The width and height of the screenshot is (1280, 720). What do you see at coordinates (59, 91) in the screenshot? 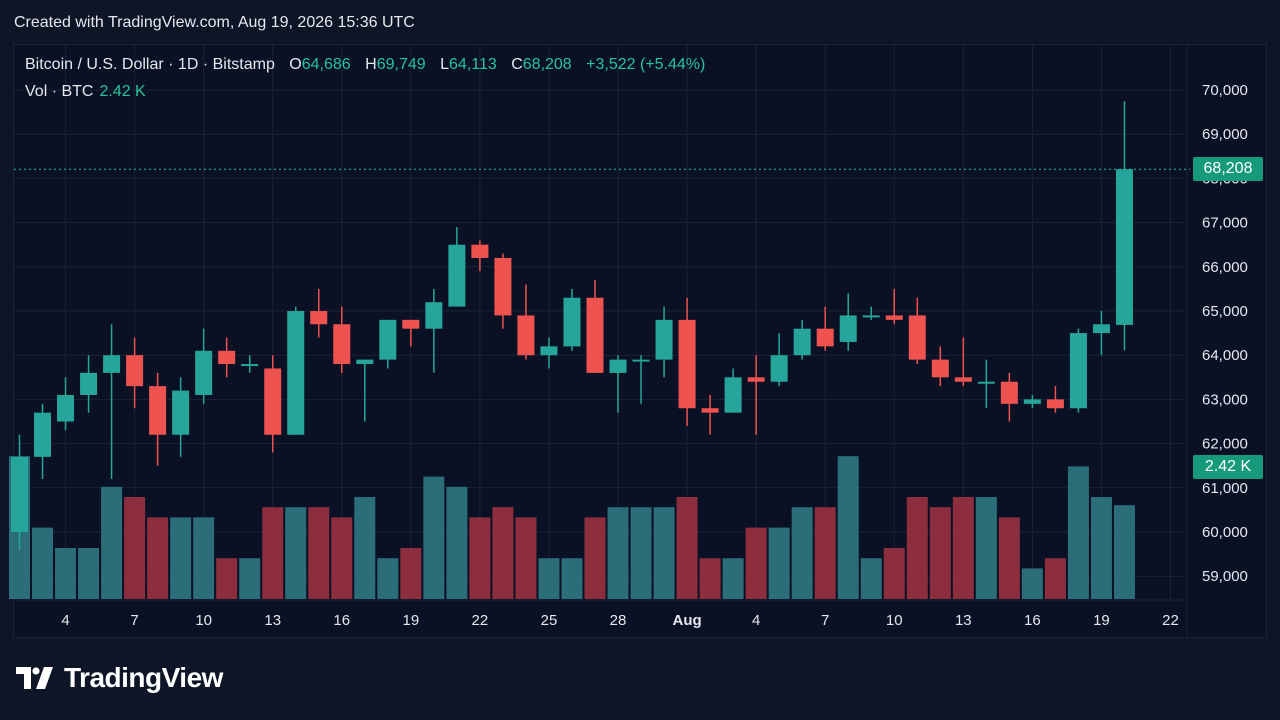
I see `volume-label: Vol · BTC` at bounding box center [59, 91].